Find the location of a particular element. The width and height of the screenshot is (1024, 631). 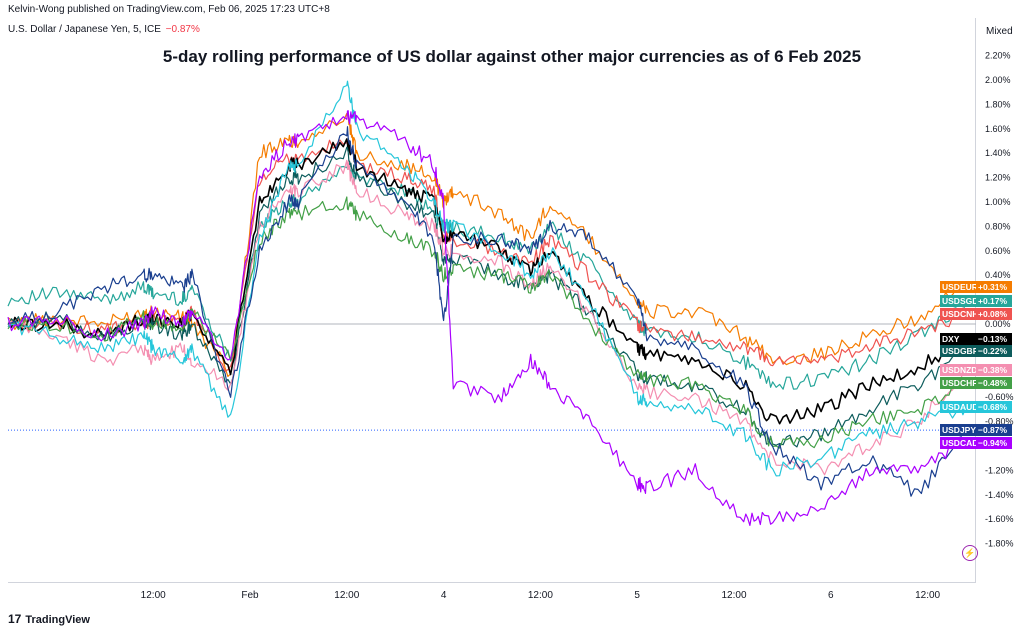

legend-badge-usdcnh is located at coordinates (958, 314).